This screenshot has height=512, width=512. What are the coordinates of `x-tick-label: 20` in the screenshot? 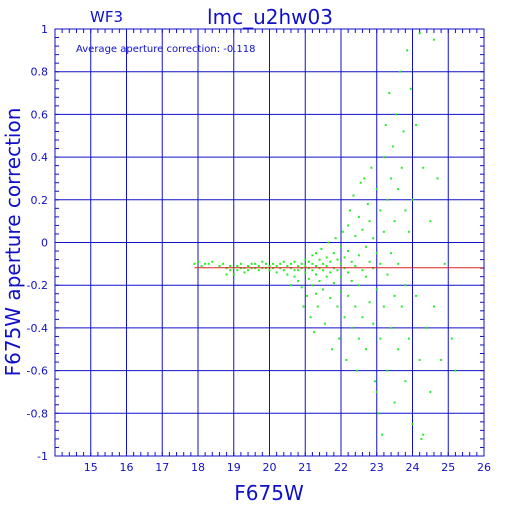 It's located at (270, 467).